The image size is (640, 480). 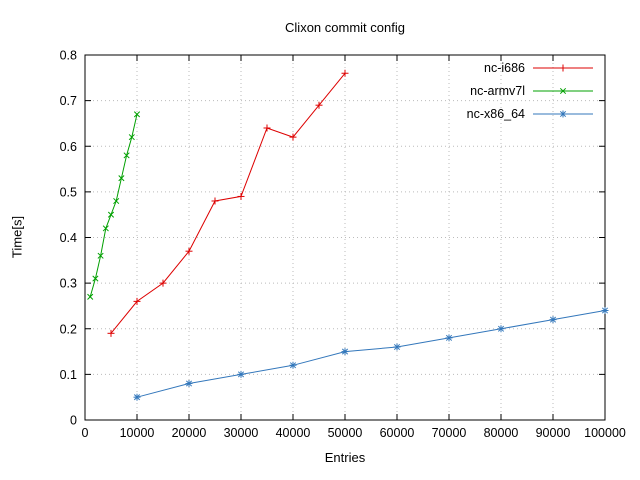 What do you see at coordinates (345, 433) in the screenshot?
I see `x-tick-label: 50000` at bounding box center [345, 433].